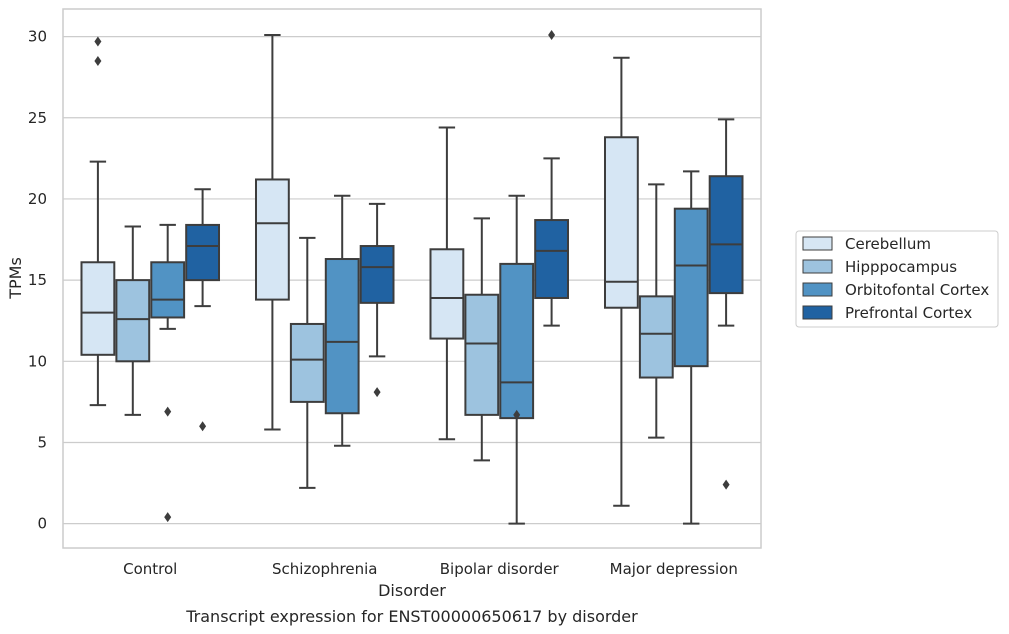  I want to click on x-axis-label: Disorder, so click(412, 590).